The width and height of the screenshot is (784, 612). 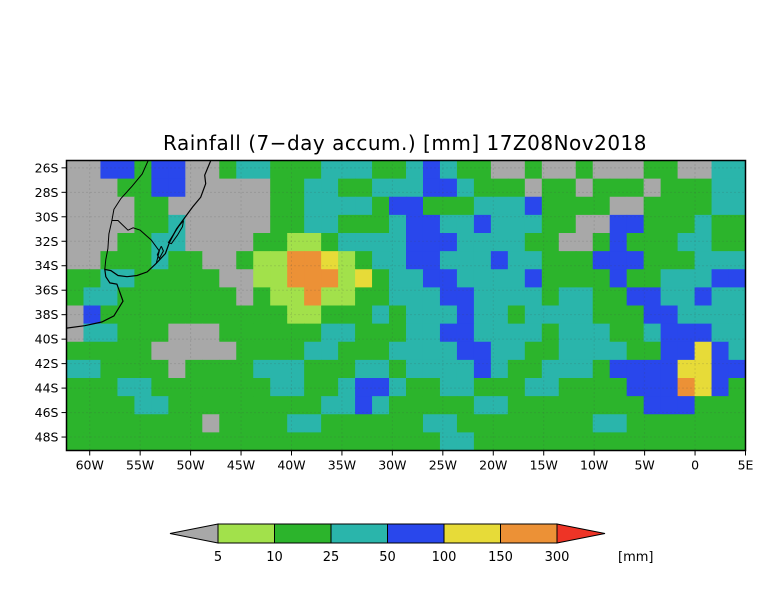 I want to click on colorbar-units-label: [mm], so click(x=635, y=557).